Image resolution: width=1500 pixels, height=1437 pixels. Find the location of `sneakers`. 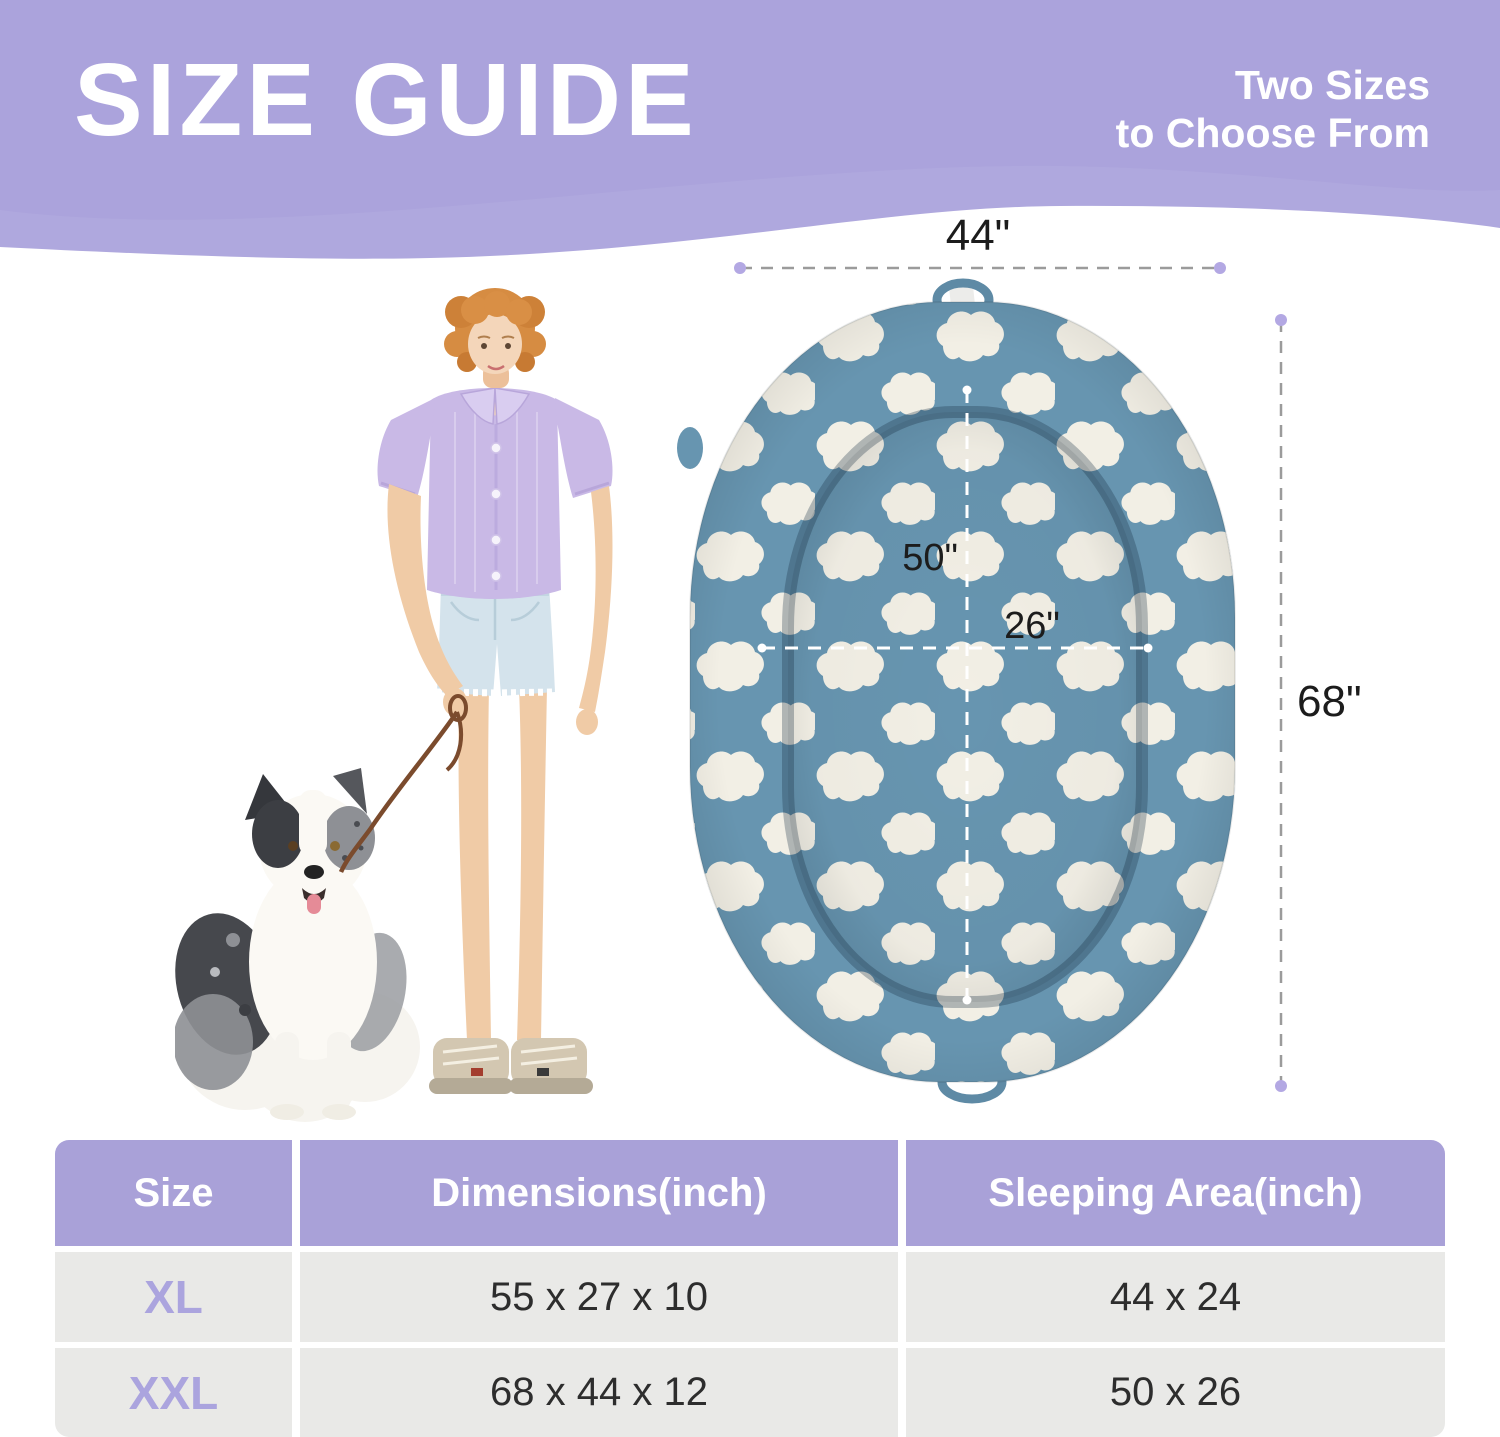

sneakers is located at coordinates (511, 1066).